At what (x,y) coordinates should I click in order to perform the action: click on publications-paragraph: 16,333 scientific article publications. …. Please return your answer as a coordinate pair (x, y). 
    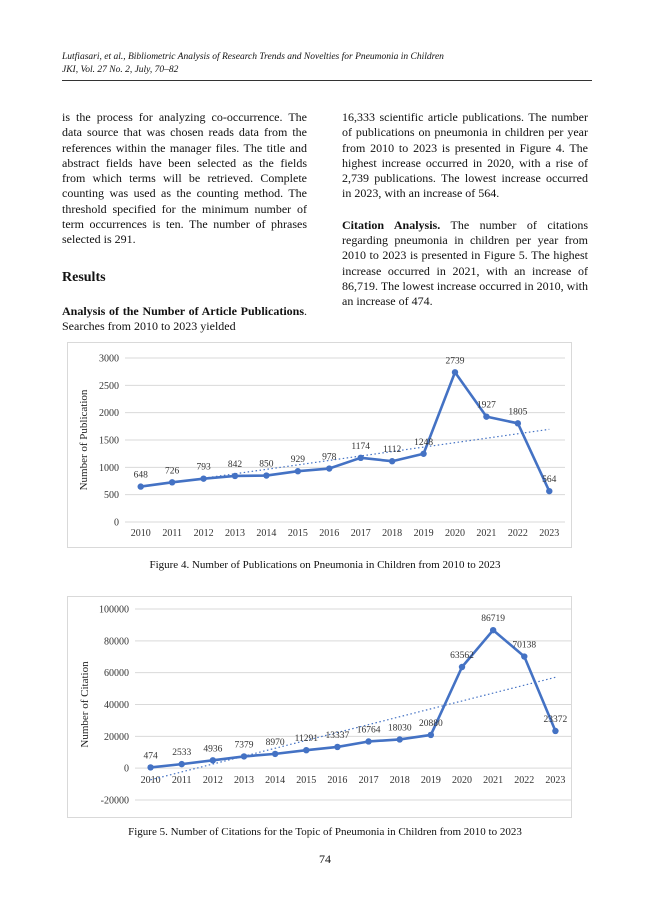
    Looking at the image, I should click on (465, 155).